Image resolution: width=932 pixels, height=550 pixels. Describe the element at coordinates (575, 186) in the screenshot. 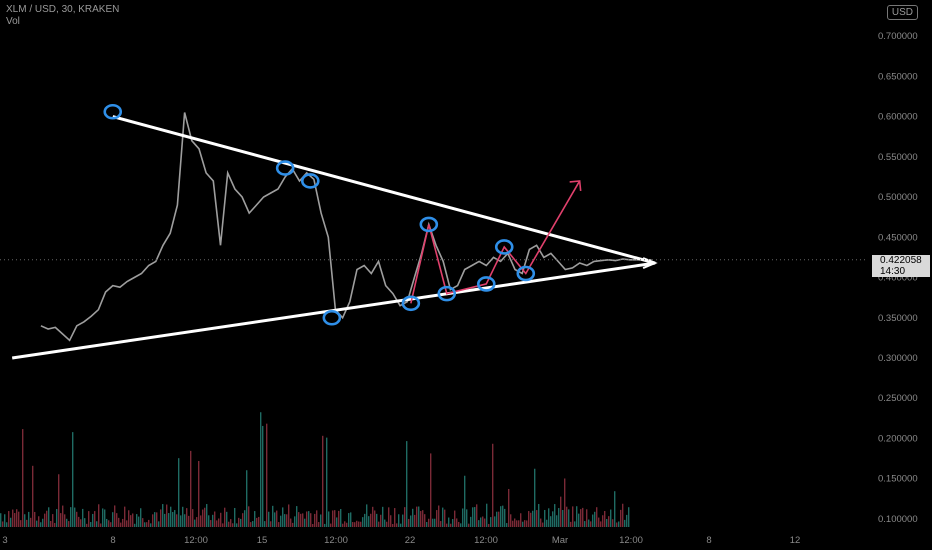

I see `projection-arrowhead` at that location.